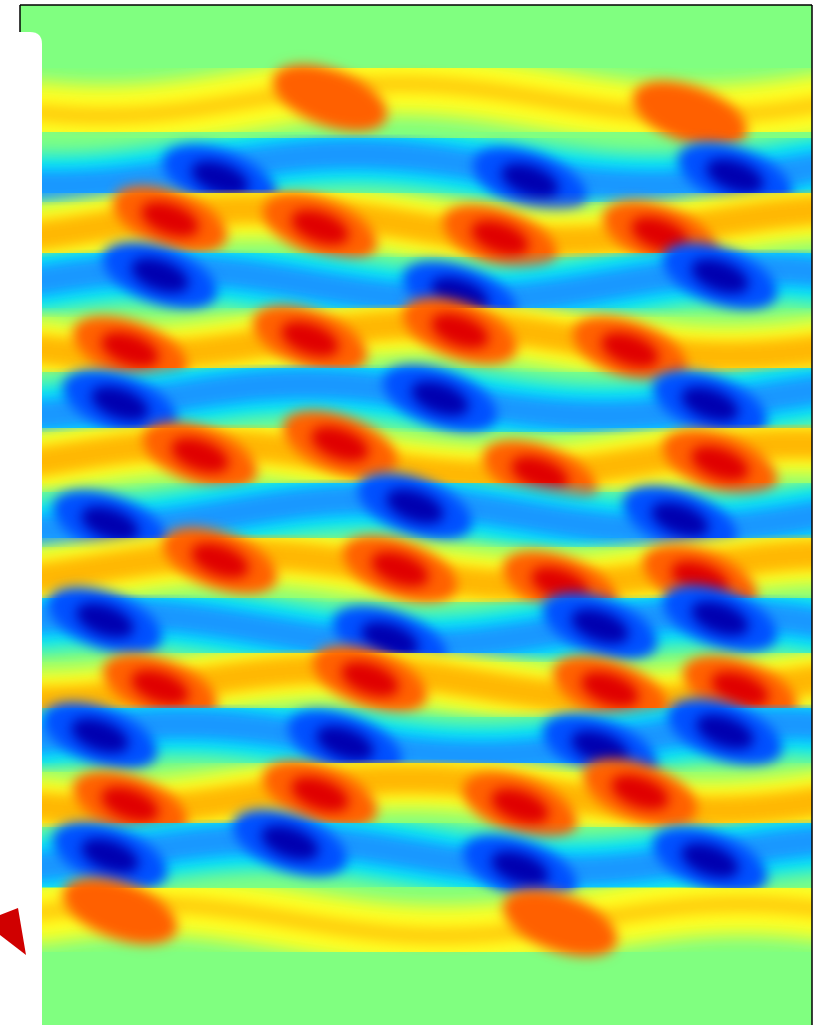 The image size is (824, 1025). I want to click on side-panel, so click(21, 528).